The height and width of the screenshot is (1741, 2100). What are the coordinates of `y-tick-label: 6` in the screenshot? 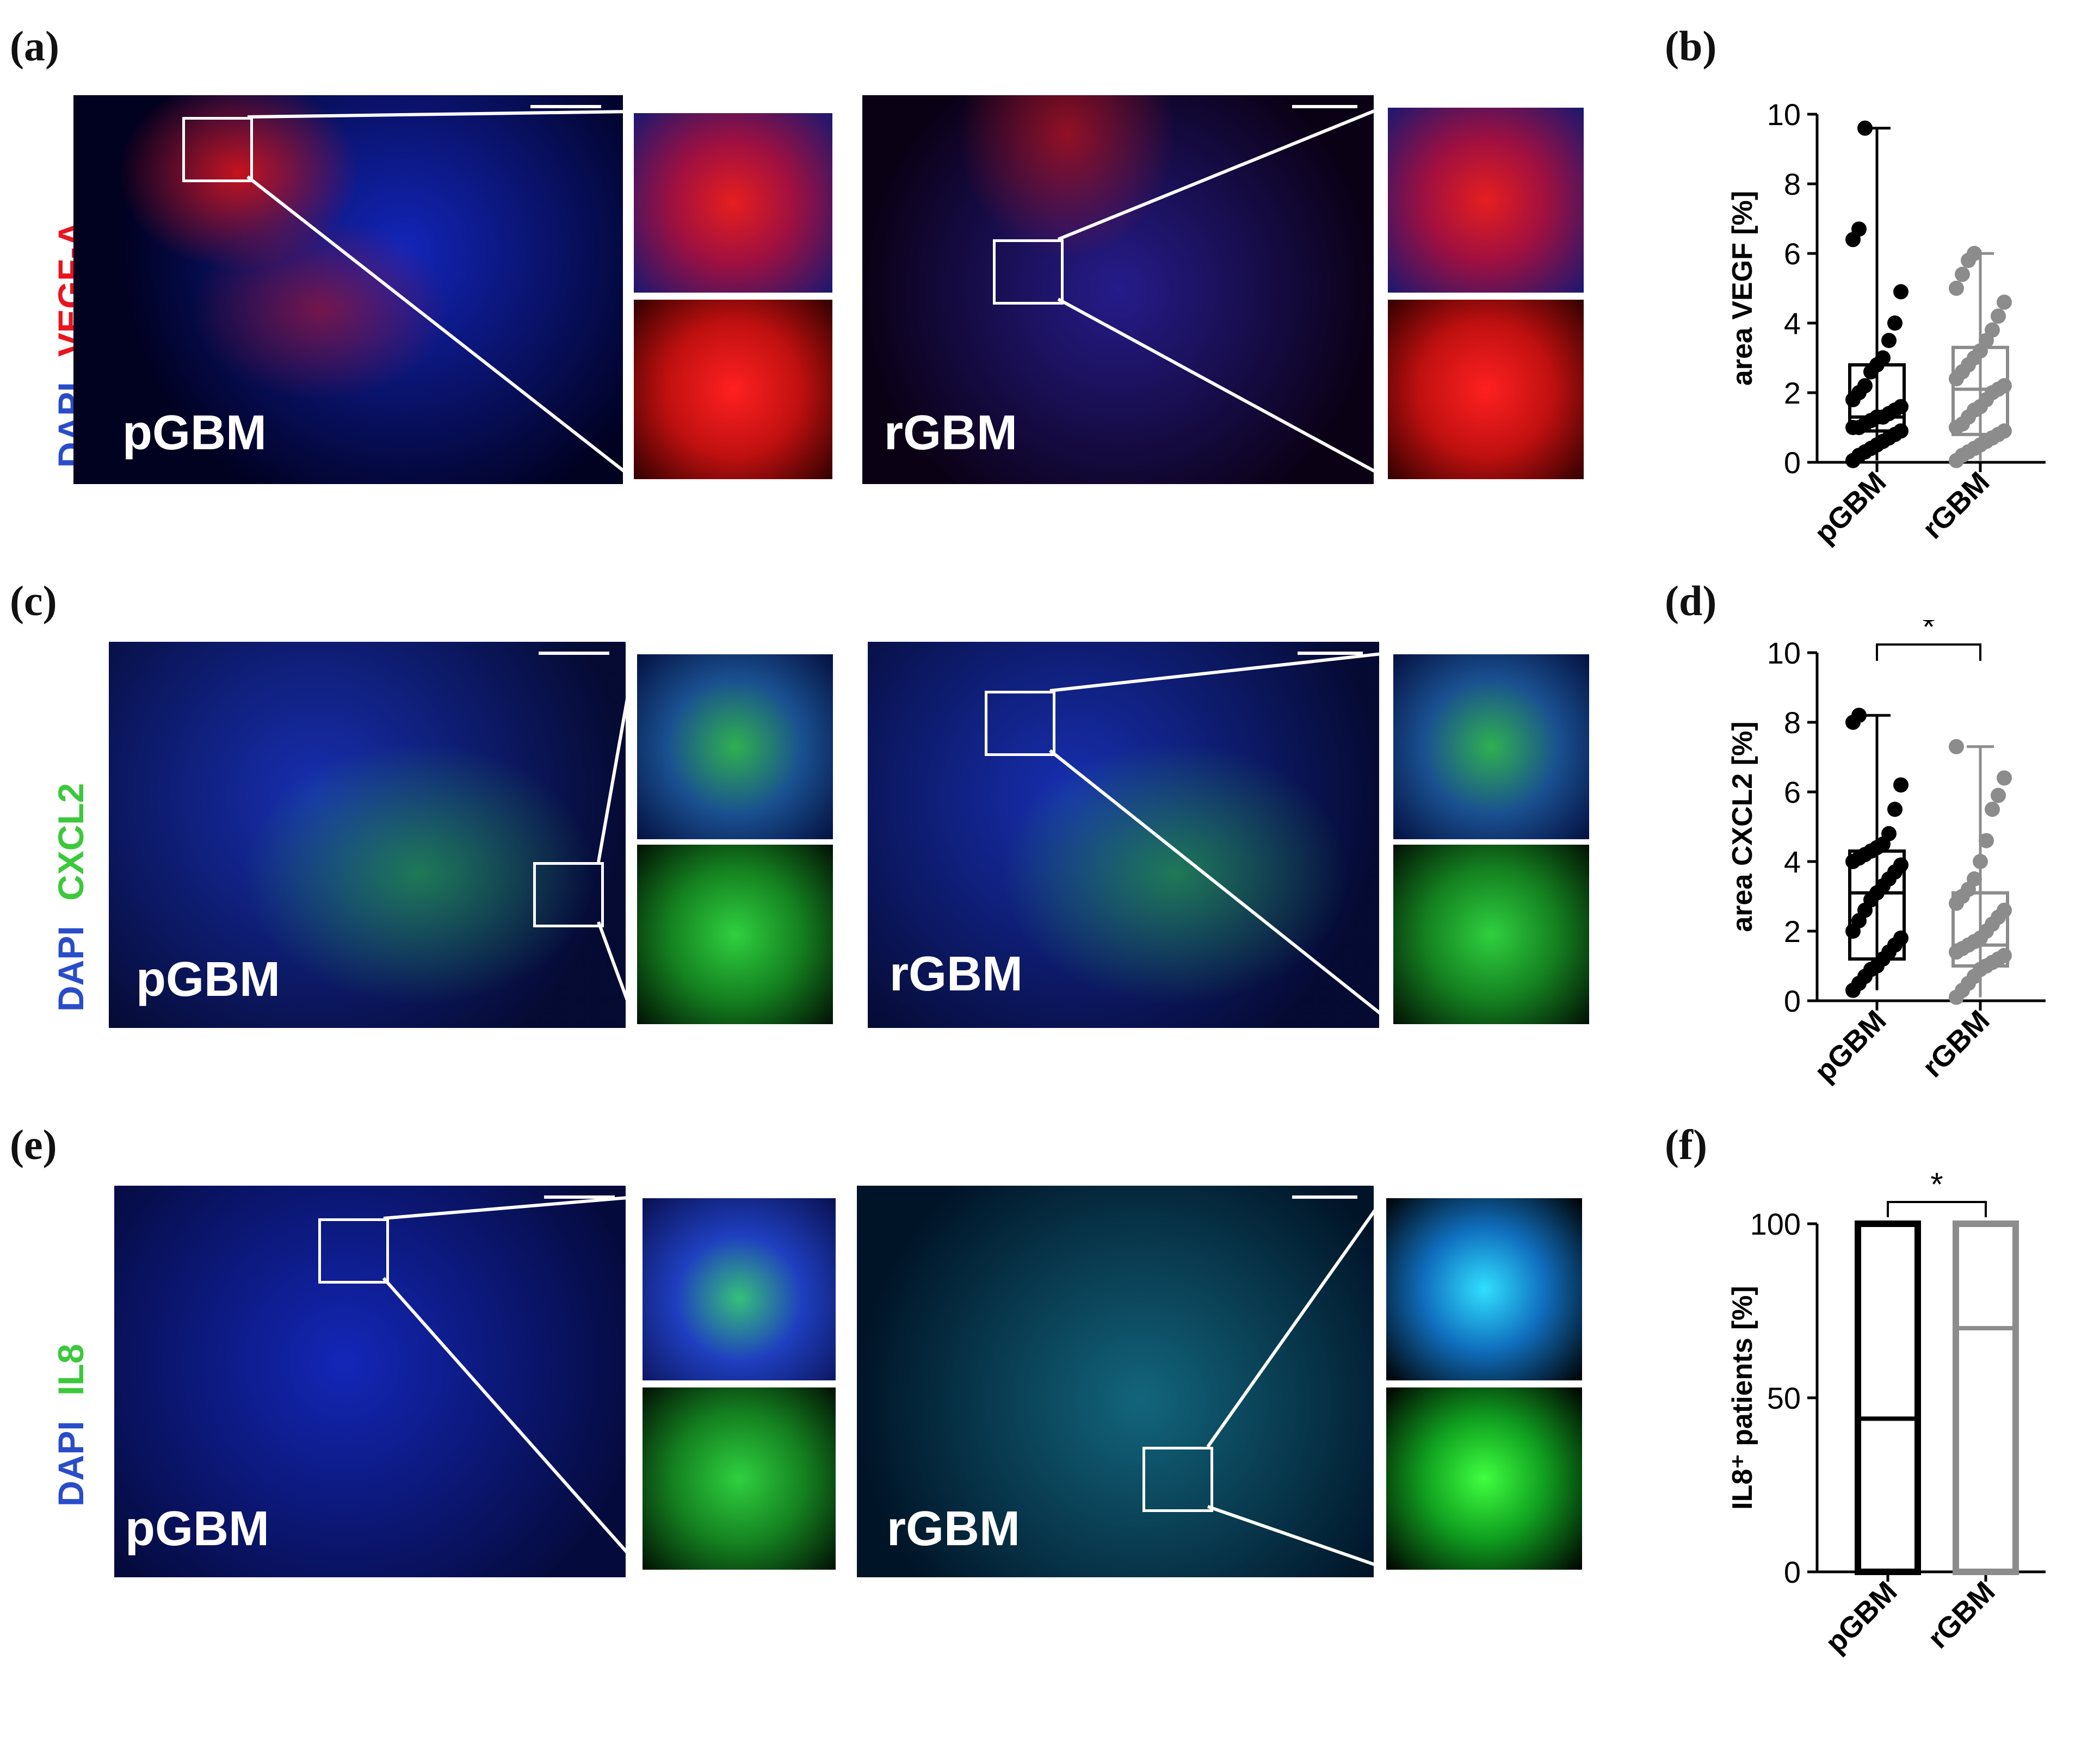 It's located at (1793, 254).